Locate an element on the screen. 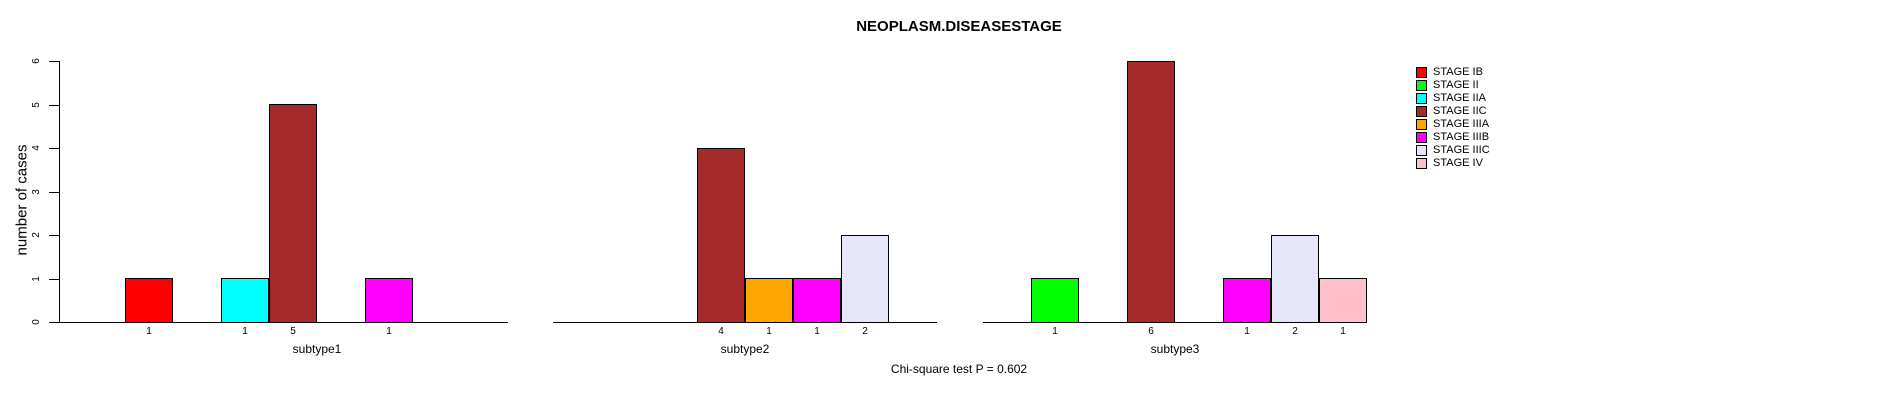 This screenshot has height=400, width=1890. legend-row-stage-iia: STAGE IIA is located at coordinates (1453, 98).